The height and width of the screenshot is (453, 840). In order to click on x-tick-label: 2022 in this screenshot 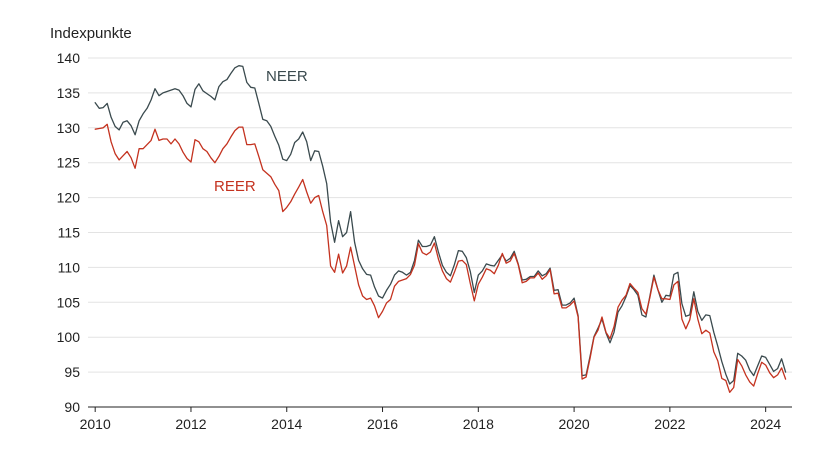, I will do `click(669, 424)`.